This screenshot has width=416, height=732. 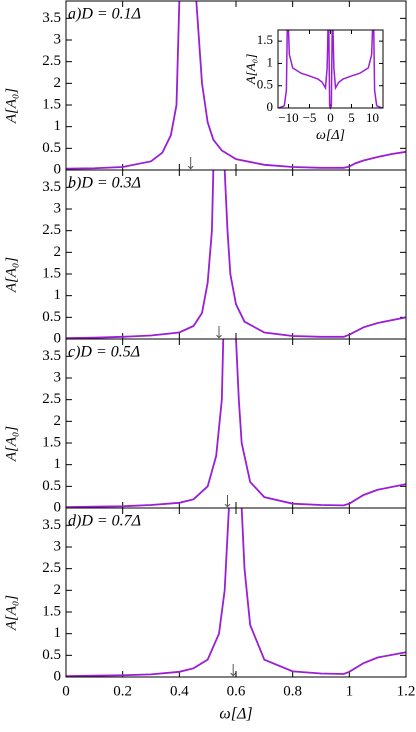 What do you see at coordinates (104, 14) in the screenshot?
I see `panel-label: a)D = 0.1Δ` at bounding box center [104, 14].